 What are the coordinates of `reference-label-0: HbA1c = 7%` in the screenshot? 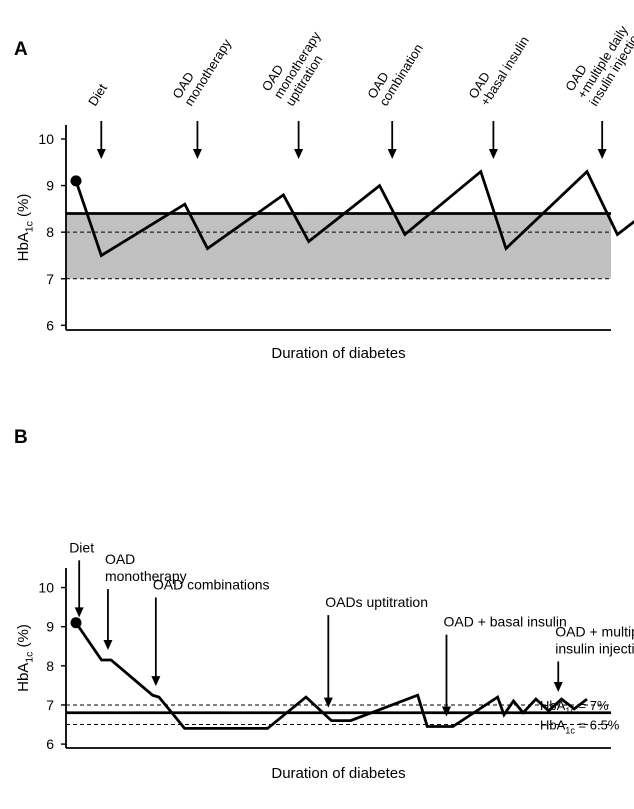 It's located at (574, 707).